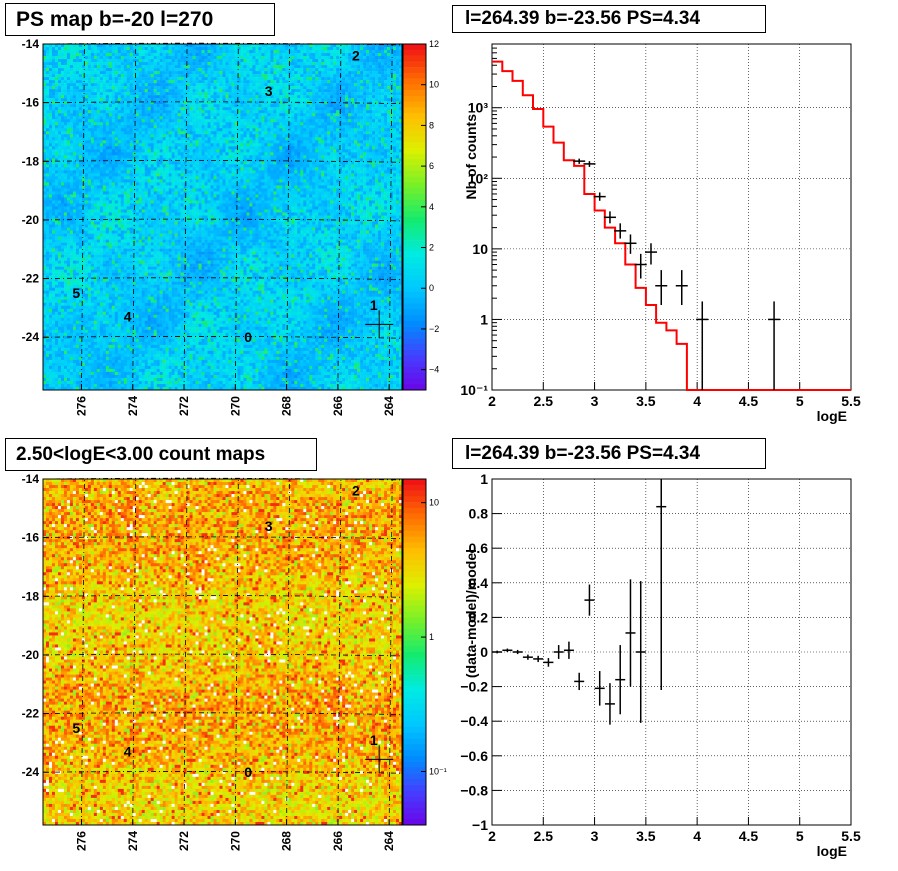  What do you see at coordinates (287, 841) in the screenshot?
I see `count-map-xtick-label: 268` at bounding box center [287, 841].